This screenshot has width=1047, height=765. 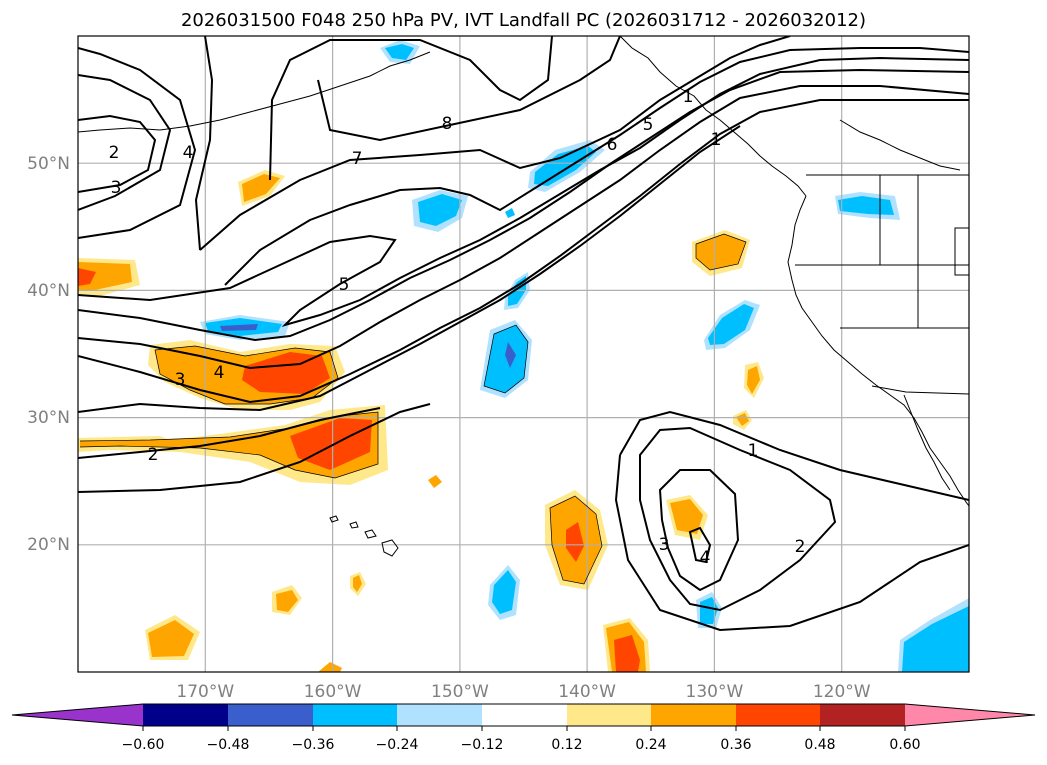 I want to click on colorbar-tick-label: −0.36, so click(x=313, y=745).